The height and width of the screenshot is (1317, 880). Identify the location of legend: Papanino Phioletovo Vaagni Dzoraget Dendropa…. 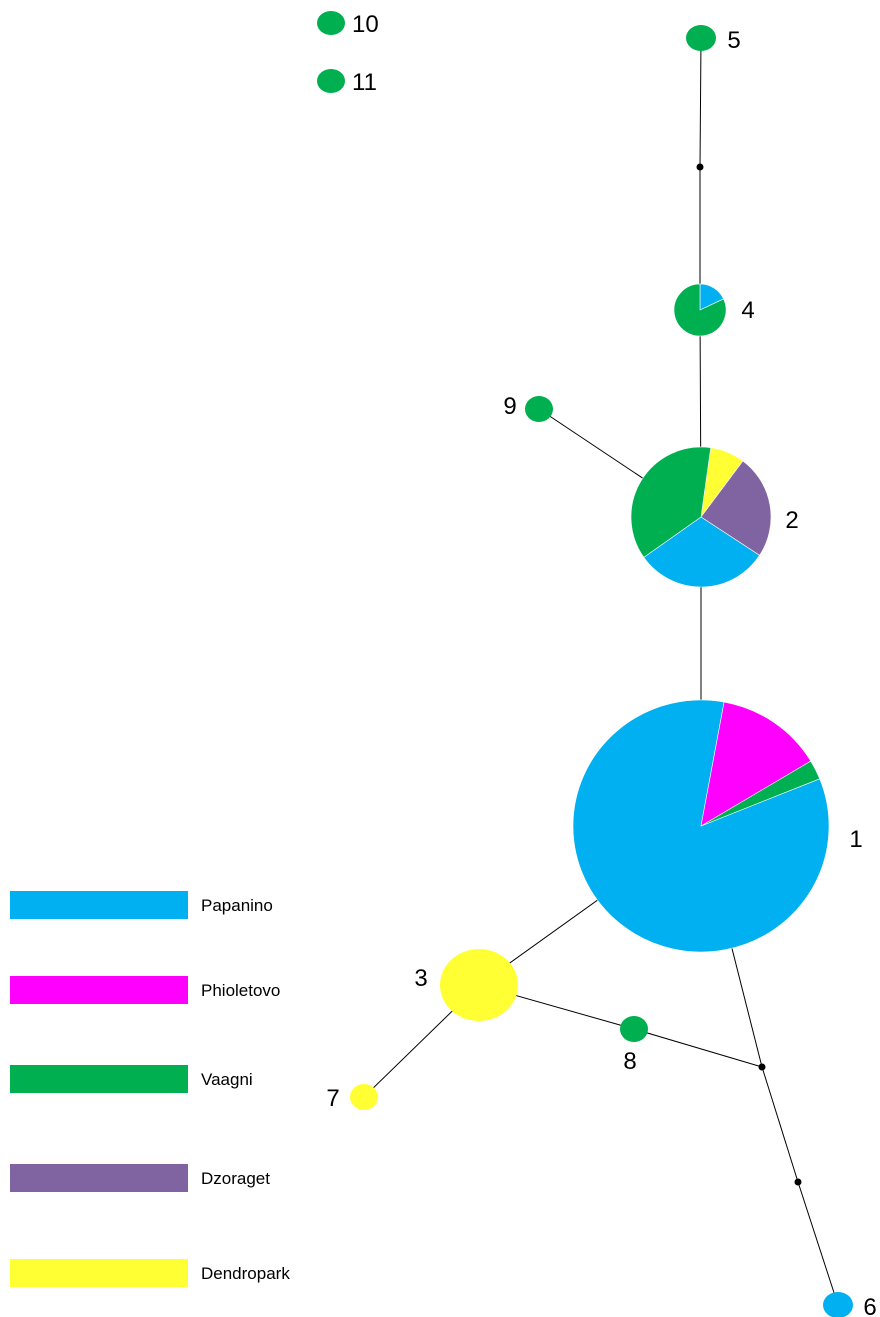
(150, 1089).